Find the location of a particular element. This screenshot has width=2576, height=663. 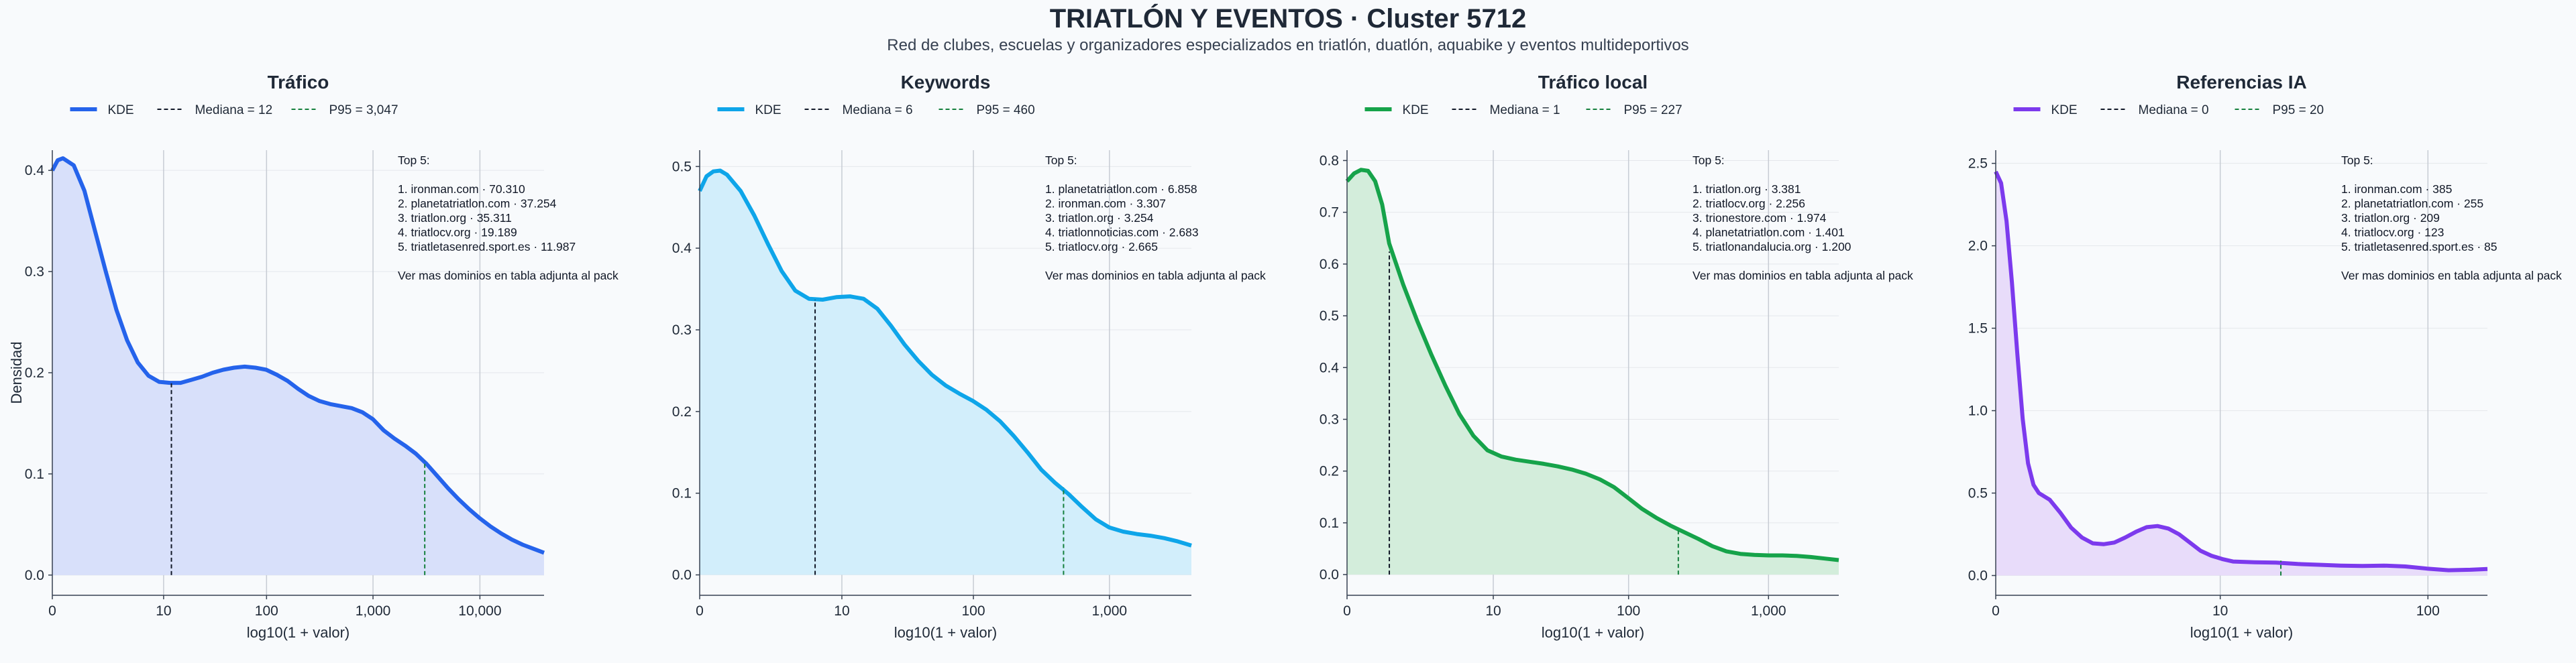

chart-title: Tráfico is located at coordinates (298, 82).